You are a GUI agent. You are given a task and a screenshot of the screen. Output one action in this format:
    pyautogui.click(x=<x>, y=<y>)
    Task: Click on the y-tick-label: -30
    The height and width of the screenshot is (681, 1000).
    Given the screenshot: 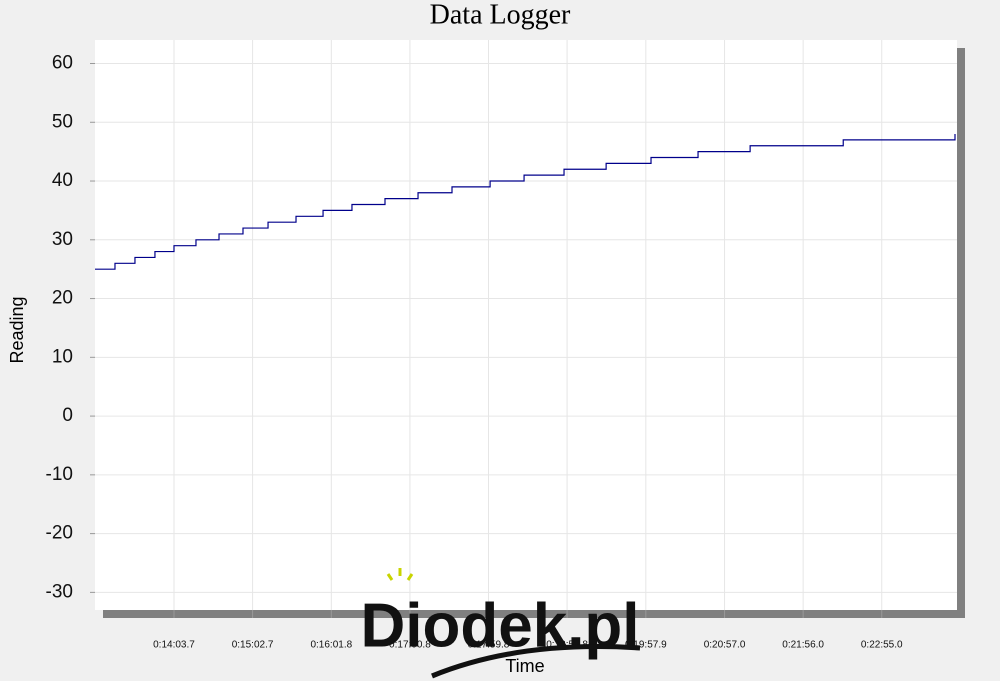 What is the action you would take?
    pyautogui.click(x=59, y=591)
    